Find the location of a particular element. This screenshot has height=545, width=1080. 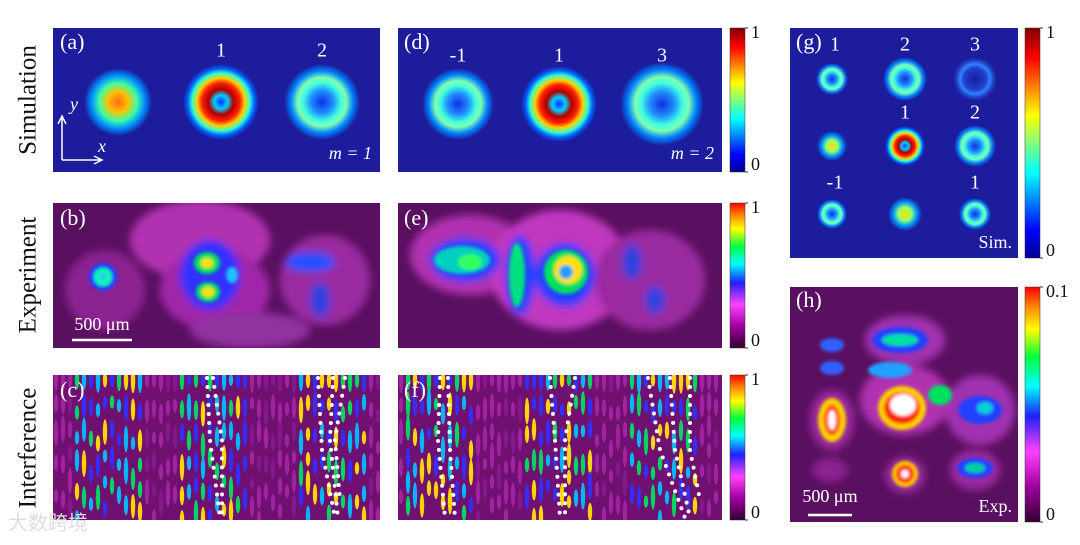

order-label: 3 is located at coordinates (662, 56).